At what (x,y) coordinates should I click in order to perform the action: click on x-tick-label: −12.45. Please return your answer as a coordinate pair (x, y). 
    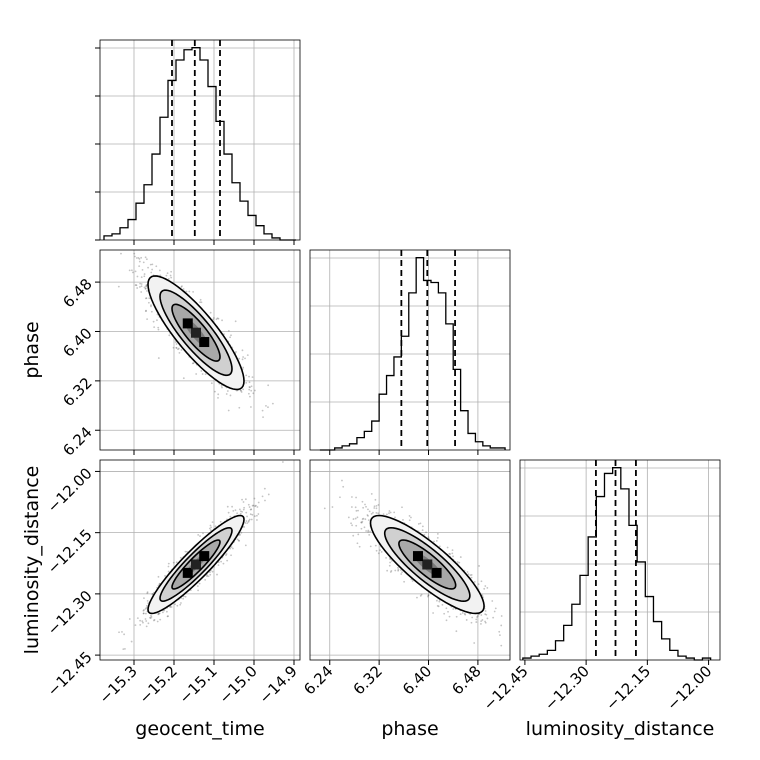
    Looking at the image, I should click on (506, 688).